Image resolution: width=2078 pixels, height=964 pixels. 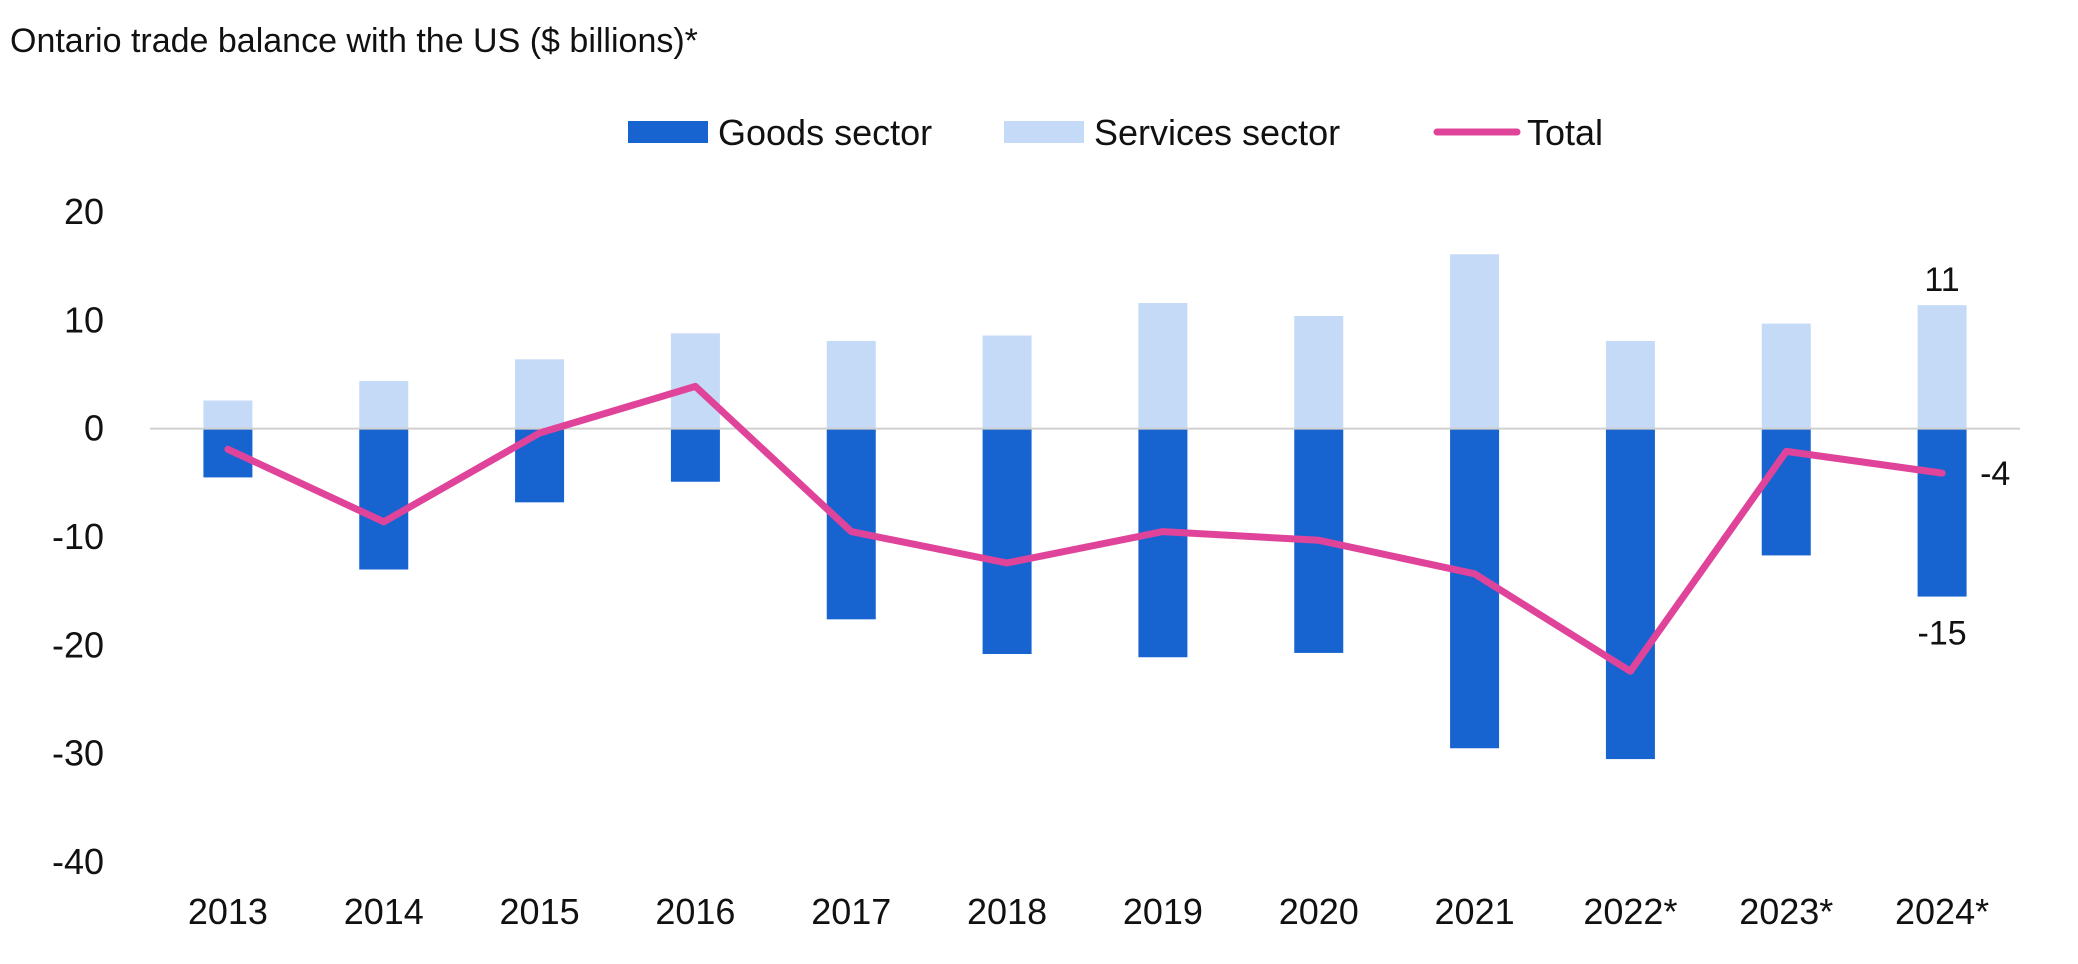 What do you see at coordinates (1007, 382) in the screenshot?
I see `bar-services-sector-2018` at bounding box center [1007, 382].